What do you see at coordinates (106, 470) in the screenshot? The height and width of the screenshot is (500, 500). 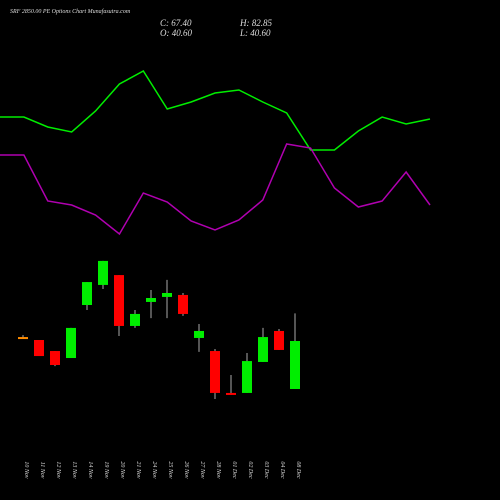 I see `x-tick-label: 19 Nov` at bounding box center [106, 470].